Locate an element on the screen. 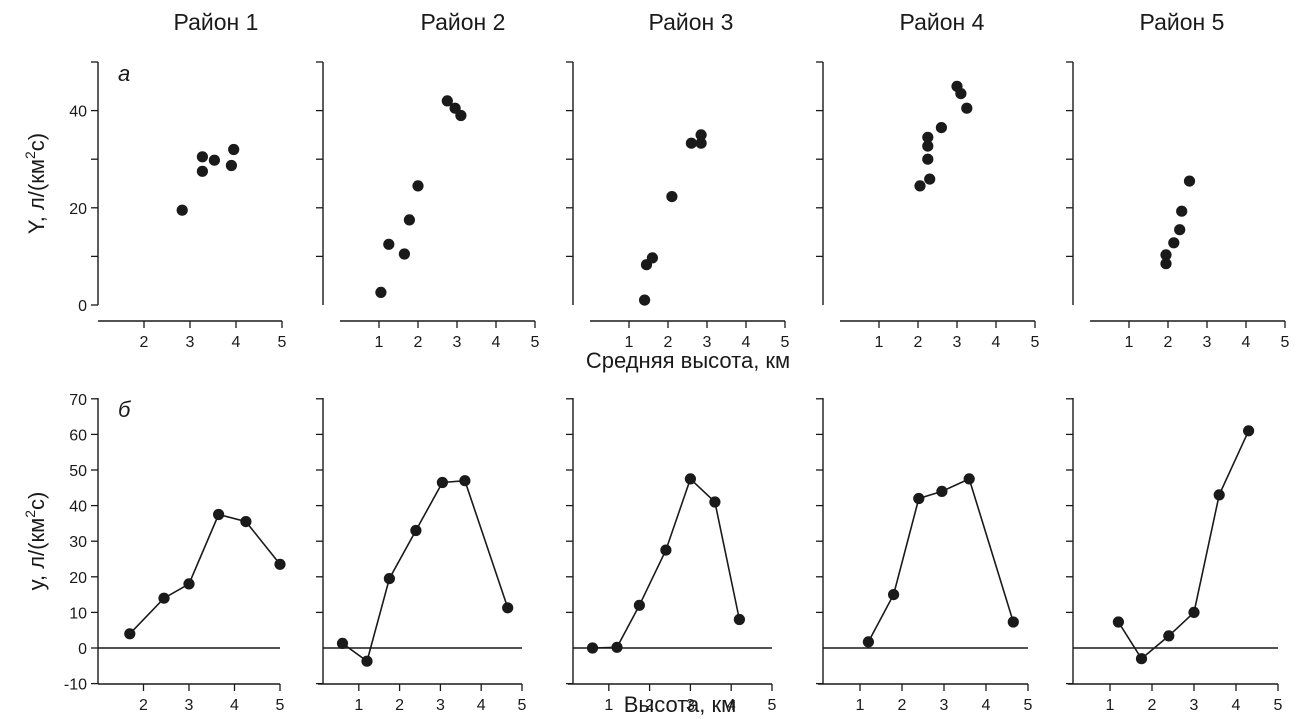 The height and width of the screenshot is (719, 1303). panel-8-x-tick-label: 5 is located at coordinates (772, 705).